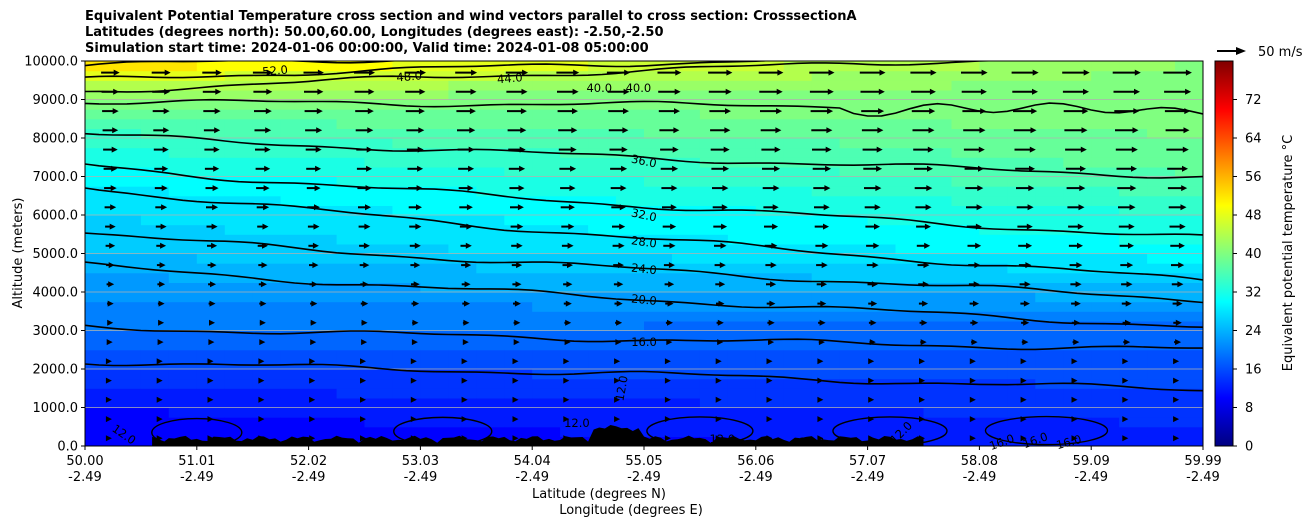 The height and width of the screenshot is (526, 1308). Describe the element at coordinates (867, 461) in the screenshot. I see `x-tick-label-lat: 57.07` at that location.